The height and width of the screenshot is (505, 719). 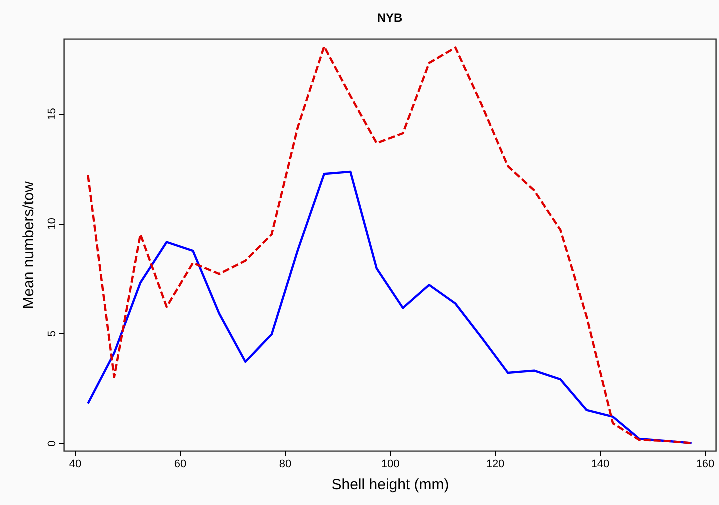 What do you see at coordinates (285, 464) in the screenshot?
I see `x-tick-label: 80` at bounding box center [285, 464].